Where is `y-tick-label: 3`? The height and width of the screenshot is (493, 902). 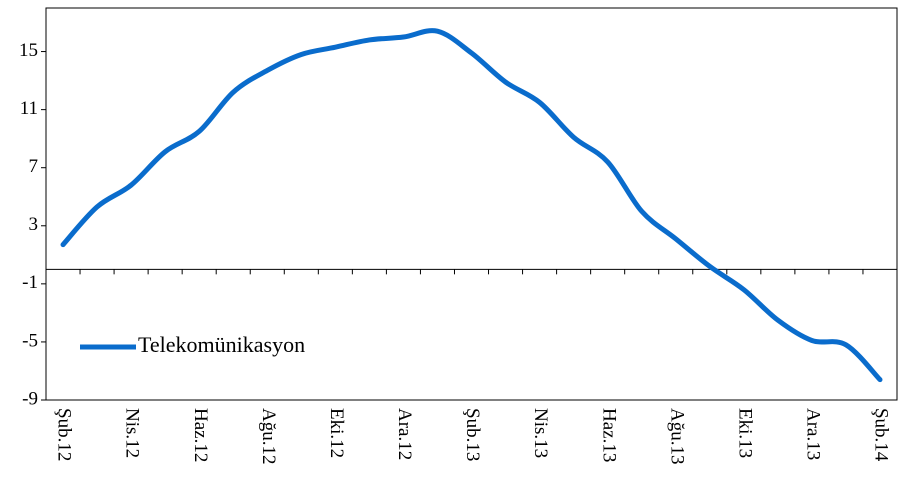 y-tick-label: 3 is located at coordinates (34, 224).